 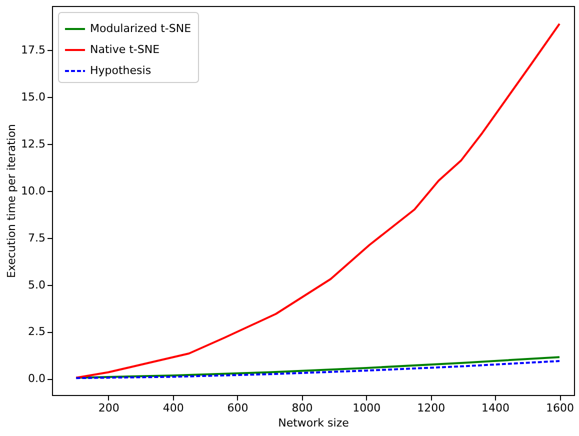 What do you see at coordinates (560, 408) in the screenshot?
I see `x-tick-label: 1600` at bounding box center [560, 408].